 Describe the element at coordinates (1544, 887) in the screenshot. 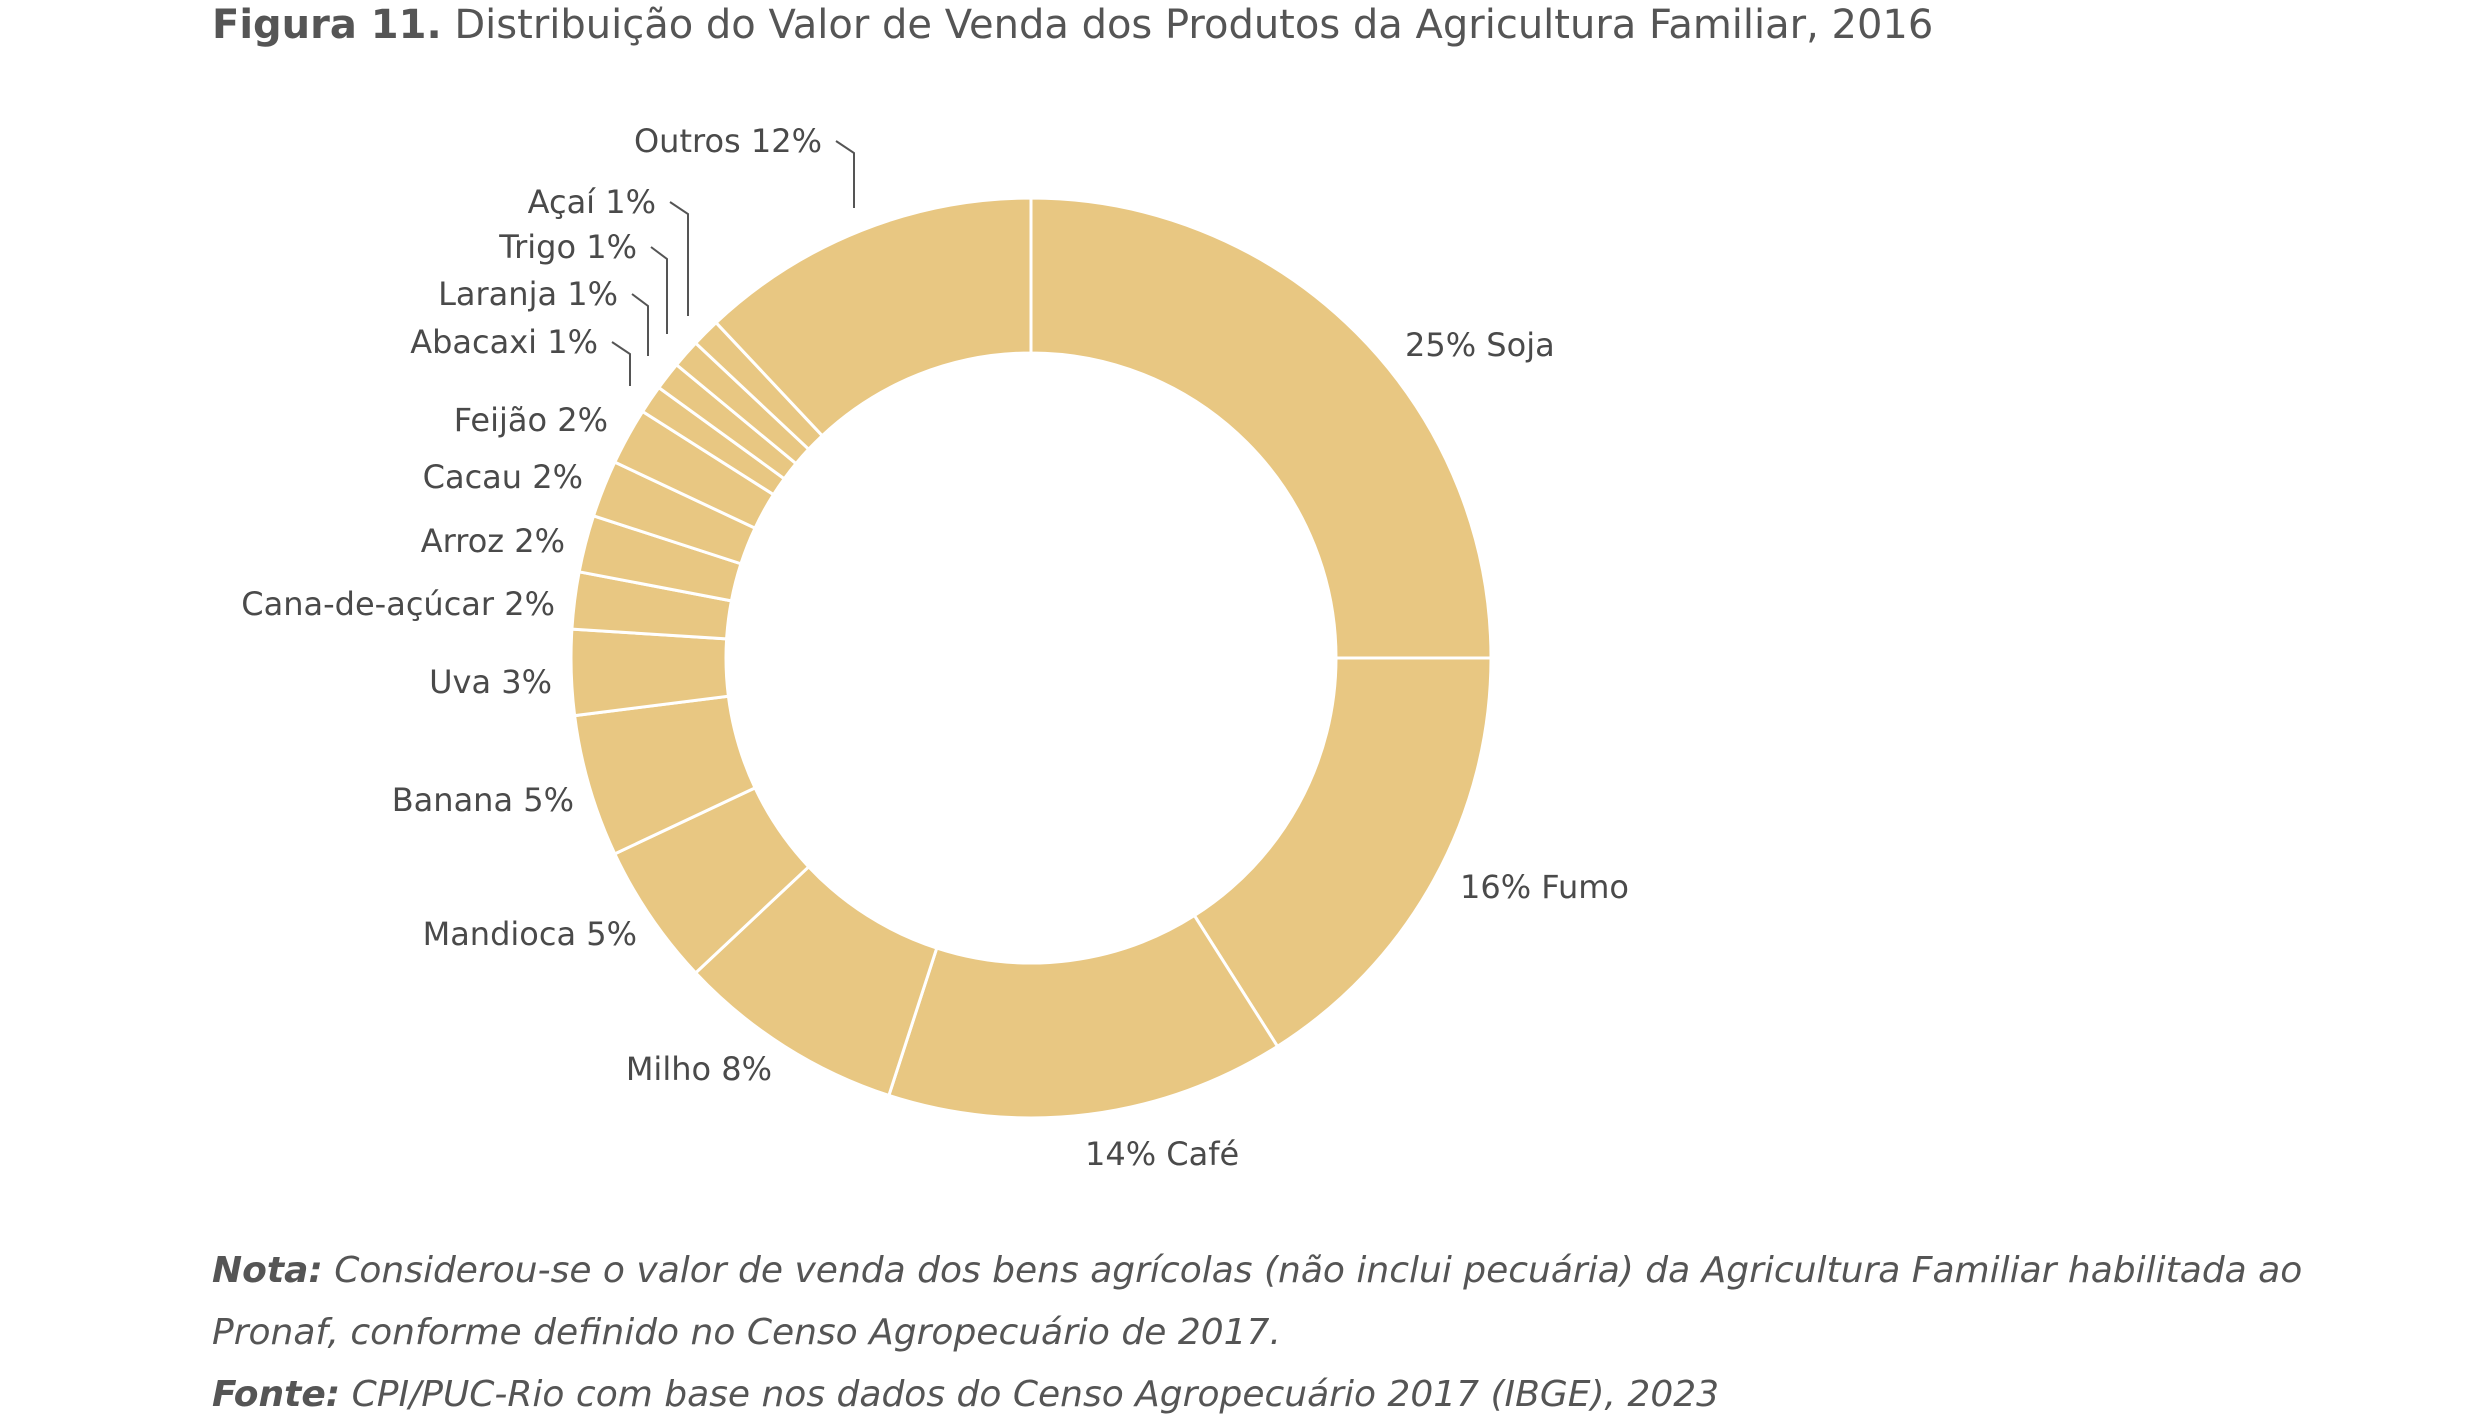

I see `label-fumo: 16% Fumo` at that location.